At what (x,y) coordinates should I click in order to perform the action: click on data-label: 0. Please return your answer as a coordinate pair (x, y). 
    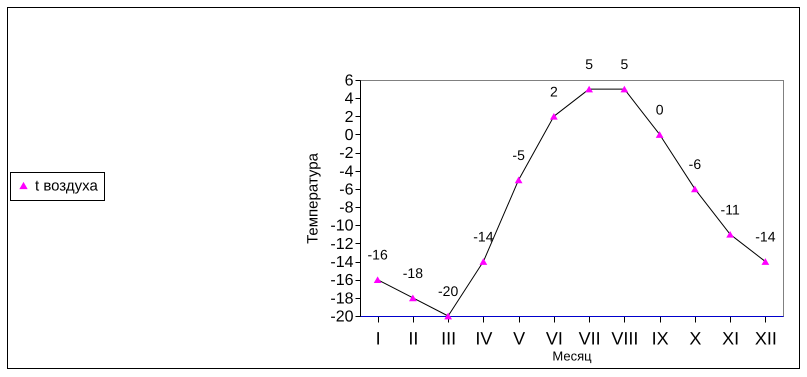
    Looking at the image, I should click on (660, 109).